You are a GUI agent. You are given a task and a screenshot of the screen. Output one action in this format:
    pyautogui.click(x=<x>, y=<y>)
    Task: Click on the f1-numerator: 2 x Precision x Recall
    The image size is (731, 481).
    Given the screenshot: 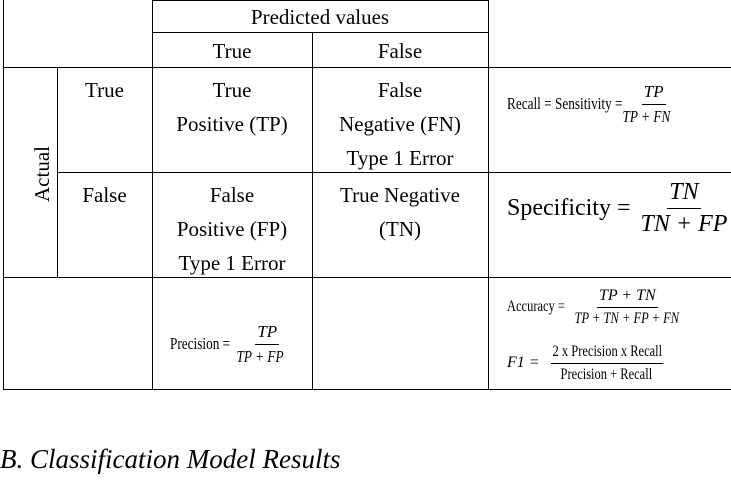 What is the action you would take?
    pyautogui.click(x=607, y=353)
    